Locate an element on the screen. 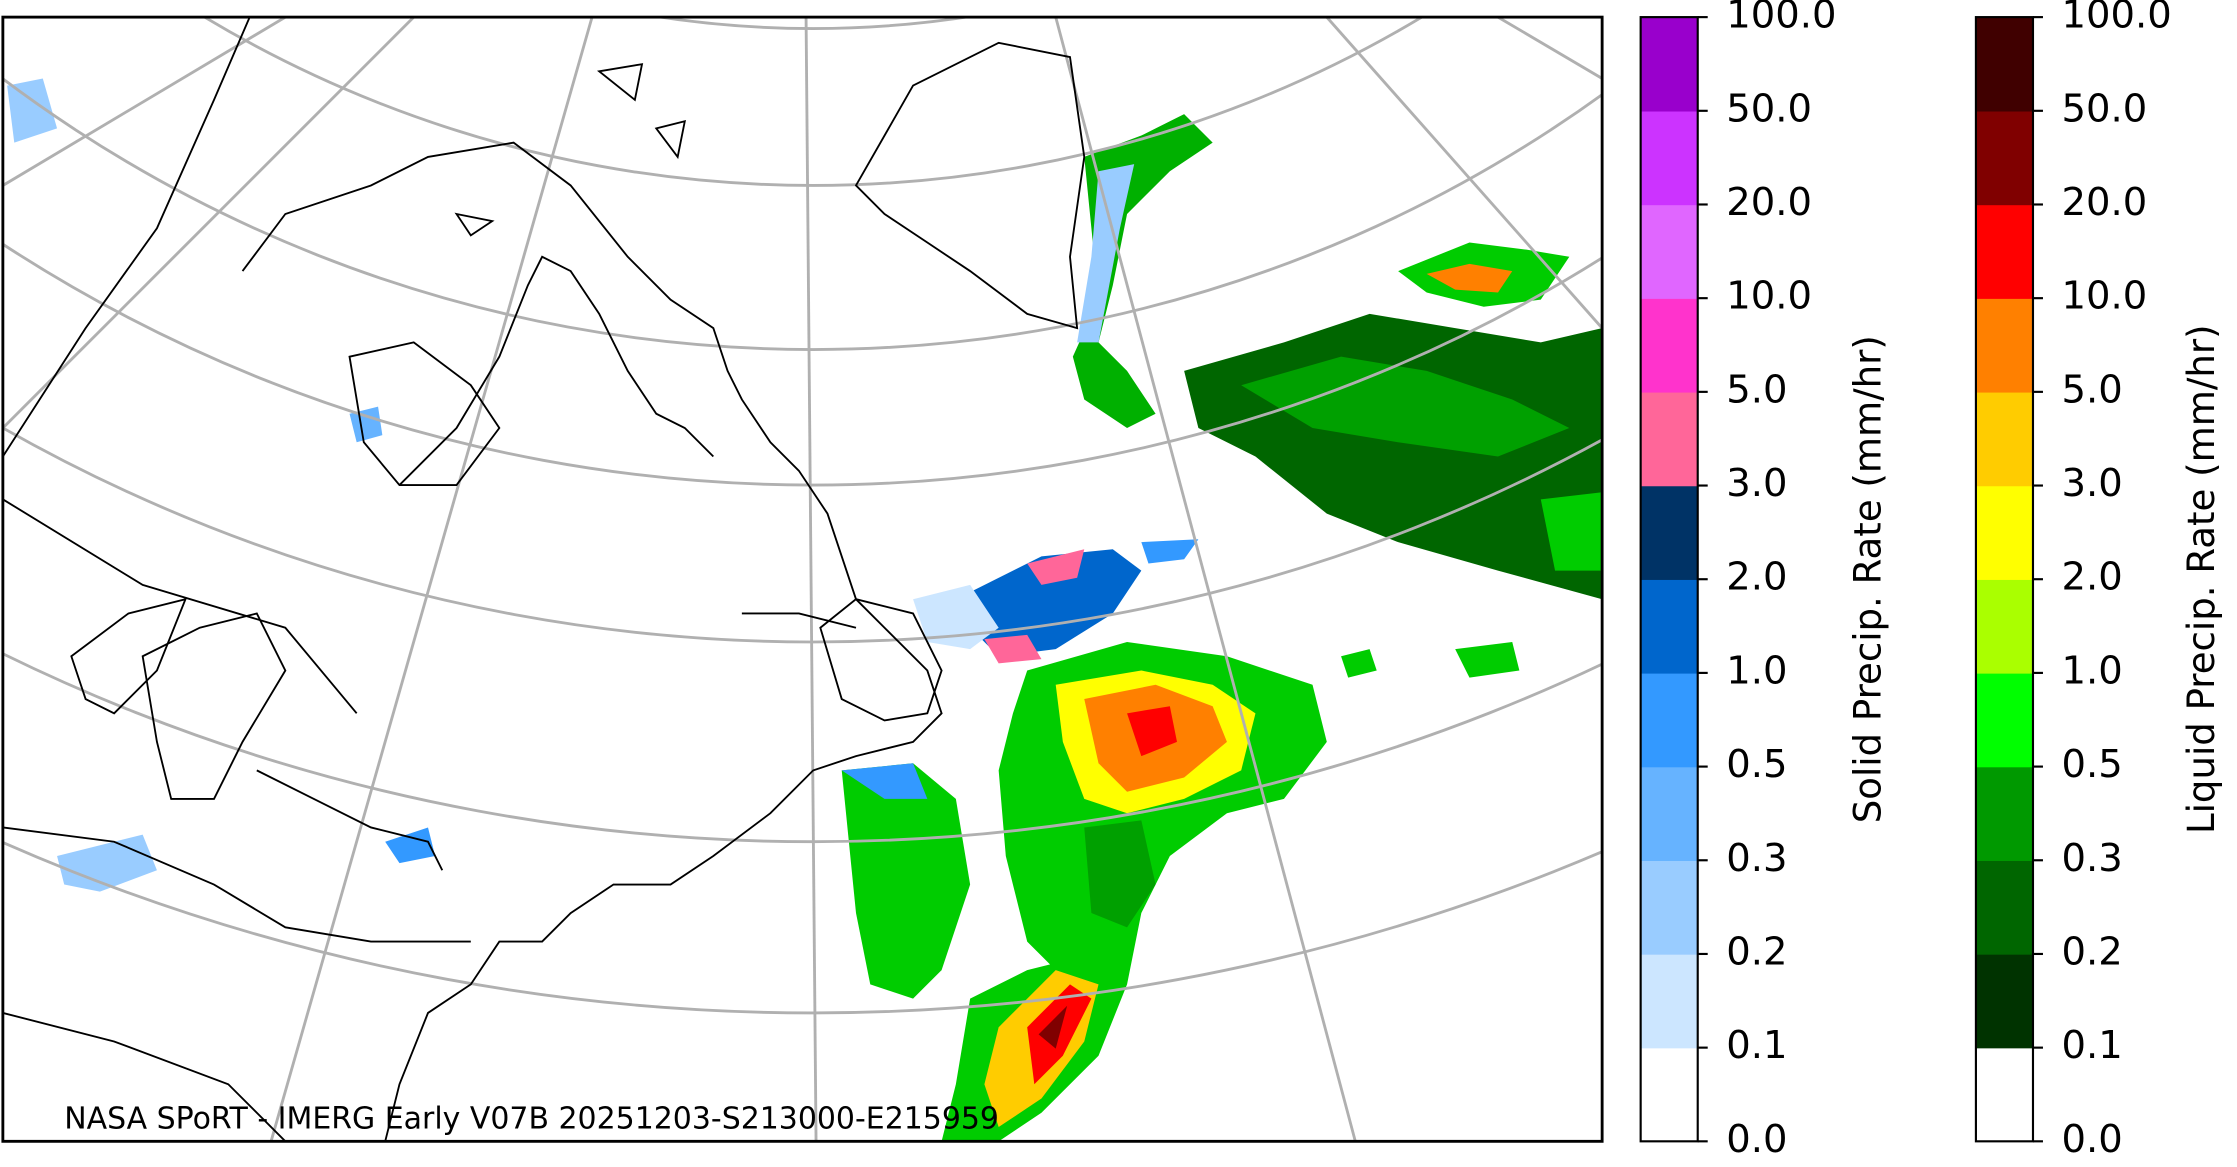  colorbar-title: Liquid Precip. Rate (mm/hr) is located at coordinates (2201, 579).